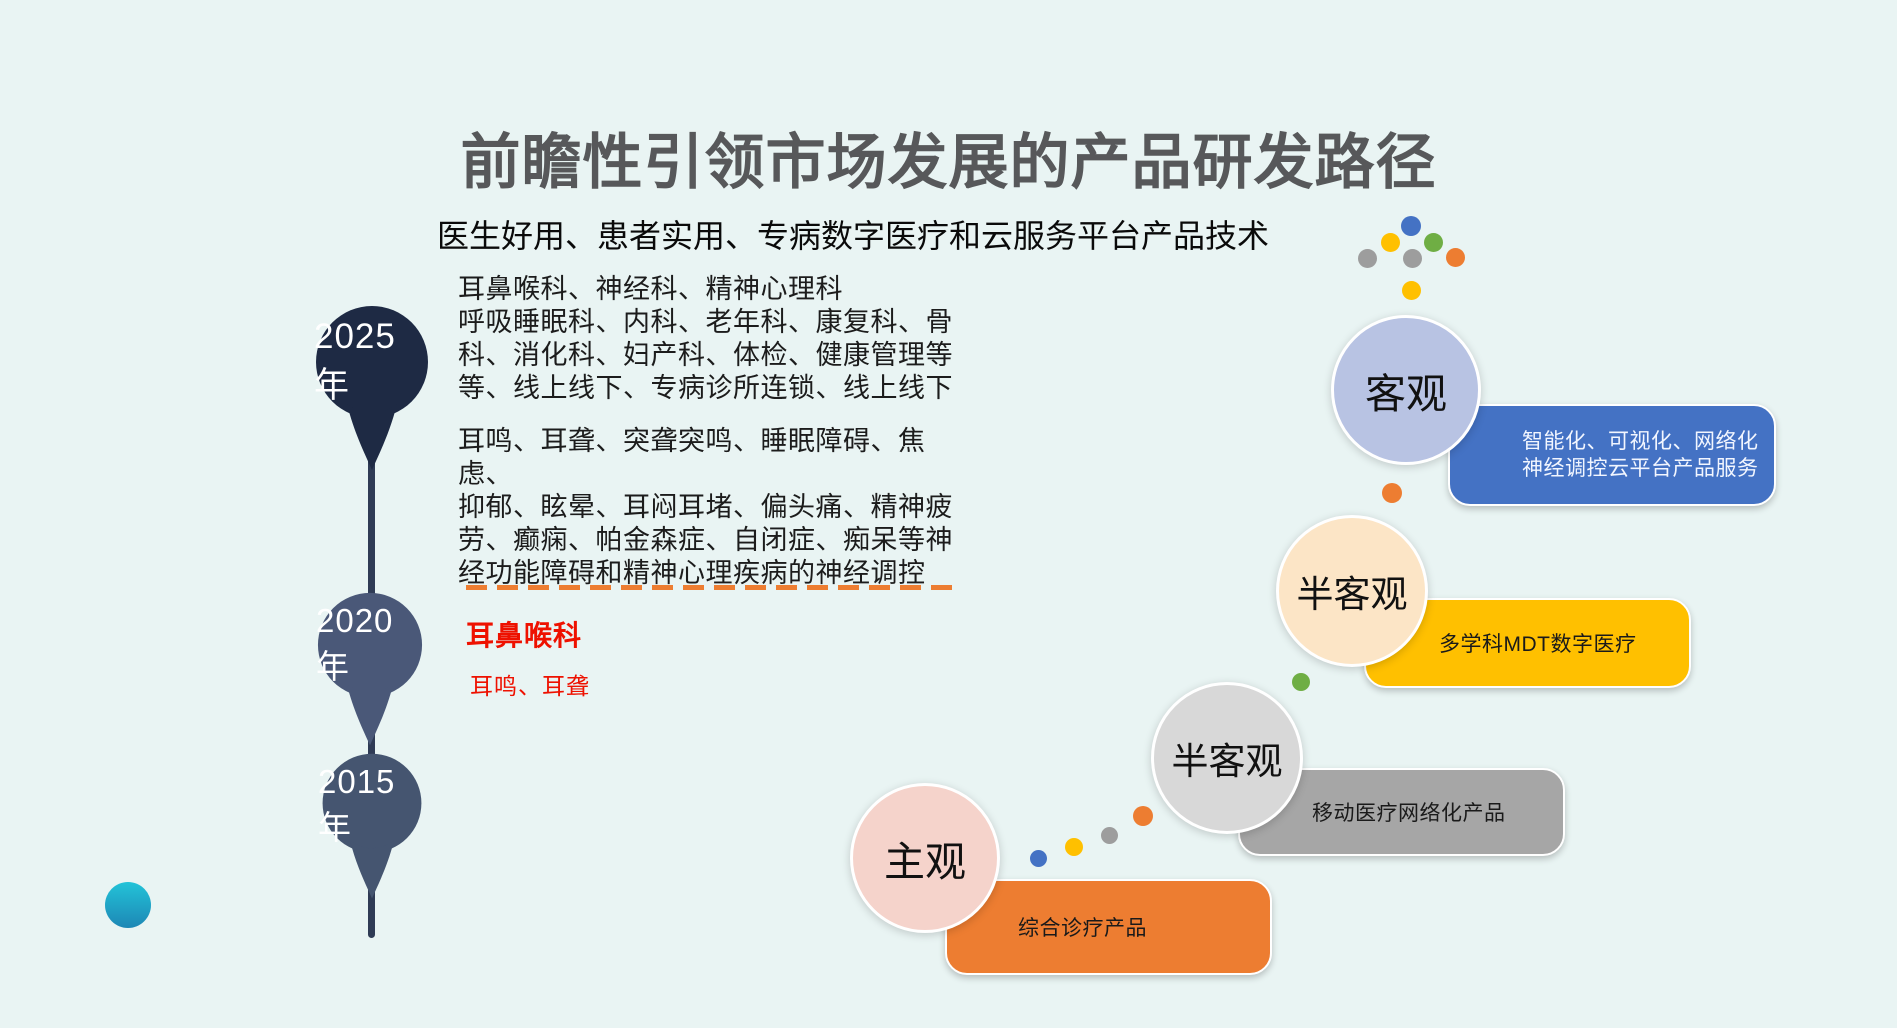  I want to click on specialties-line: 呼吸睡眠科、内科、老年科、康复科、骨, so click(705, 322).